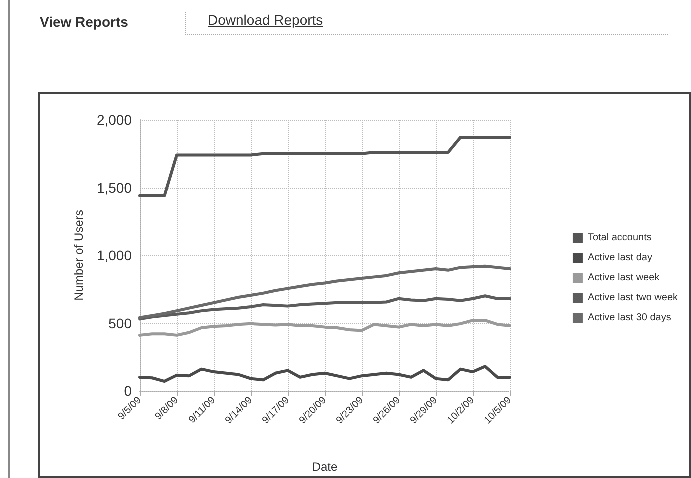 The width and height of the screenshot is (691, 478). Describe the element at coordinates (620, 258) in the screenshot. I see `legend-label: Active last day` at that location.